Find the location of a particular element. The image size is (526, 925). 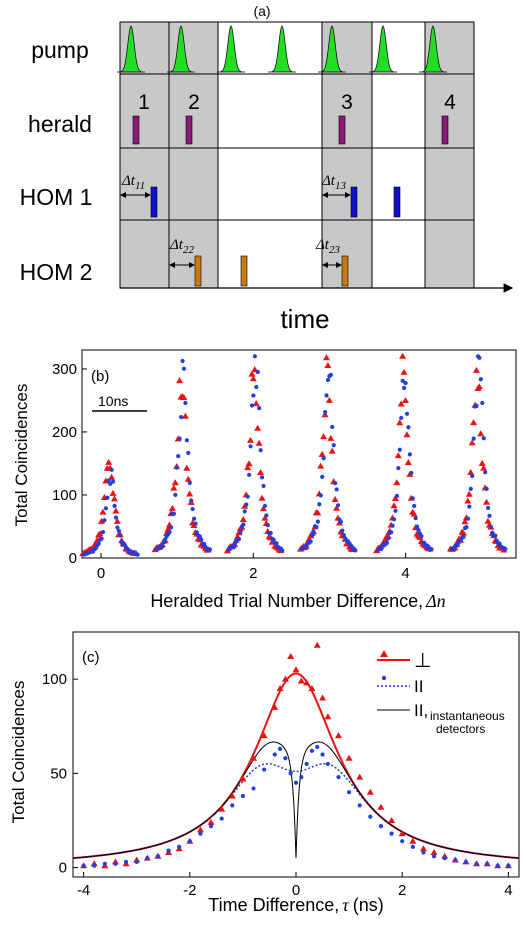

scale-bar-label: 10ns is located at coordinates (113, 401).